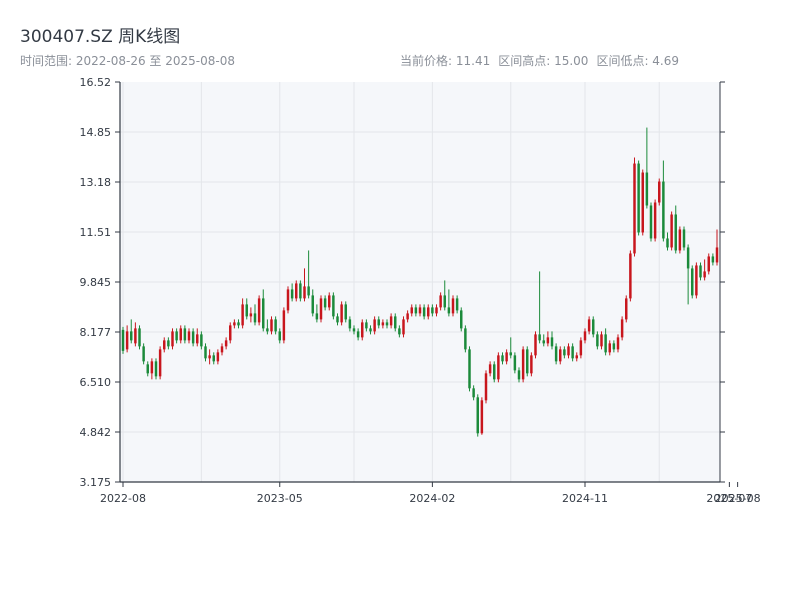 The image size is (800, 600). What do you see at coordinates (96, 132) in the screenshot?
I see `y-tick-label: 14.85` at bounding box center [96, 132].